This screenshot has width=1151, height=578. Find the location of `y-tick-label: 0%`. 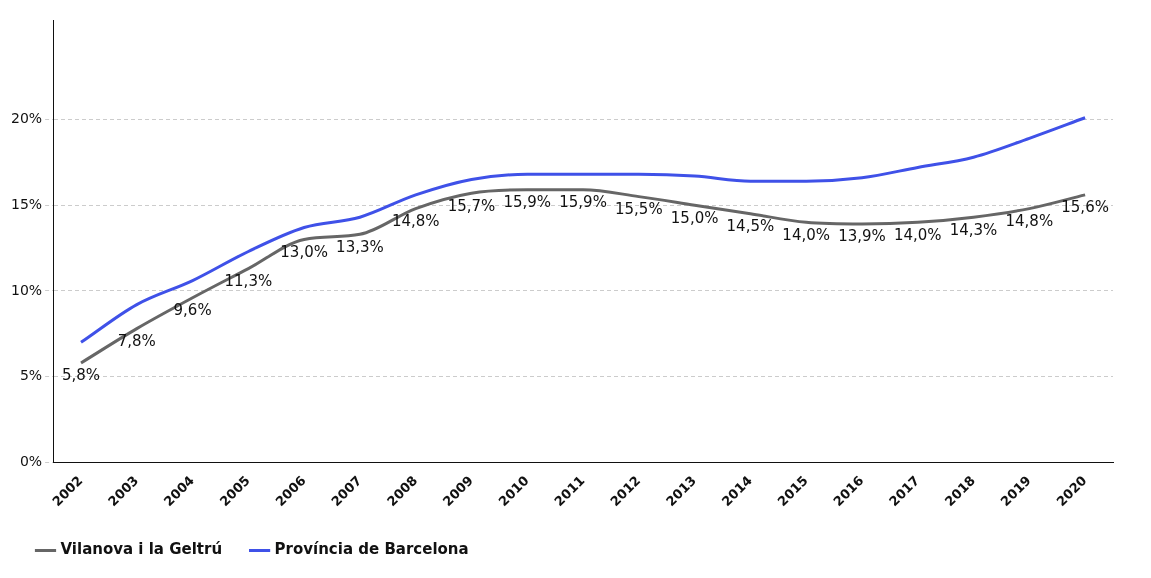

y-tick-label: 0% is located at coordinates (31, 461).